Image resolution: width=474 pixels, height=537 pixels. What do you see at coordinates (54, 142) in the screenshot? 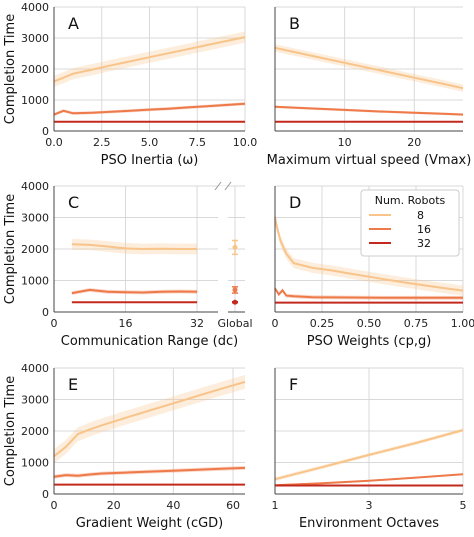
I see `x-tick-label: 0.0` at bounding box center [54, 142].